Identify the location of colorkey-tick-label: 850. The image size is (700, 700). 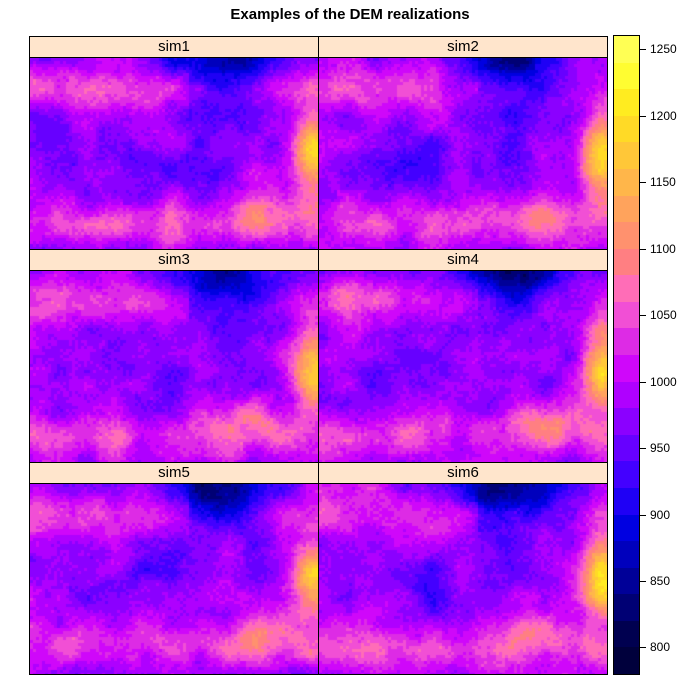
(660, 580).